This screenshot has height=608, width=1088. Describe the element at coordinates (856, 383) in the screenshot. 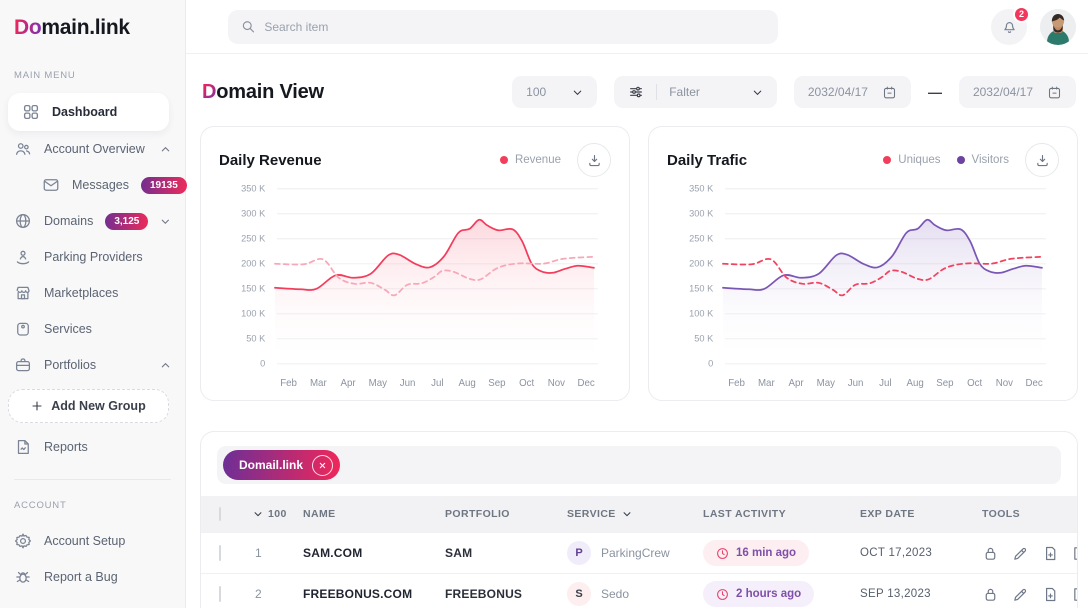

I see `svg-text: Jun` at that location.